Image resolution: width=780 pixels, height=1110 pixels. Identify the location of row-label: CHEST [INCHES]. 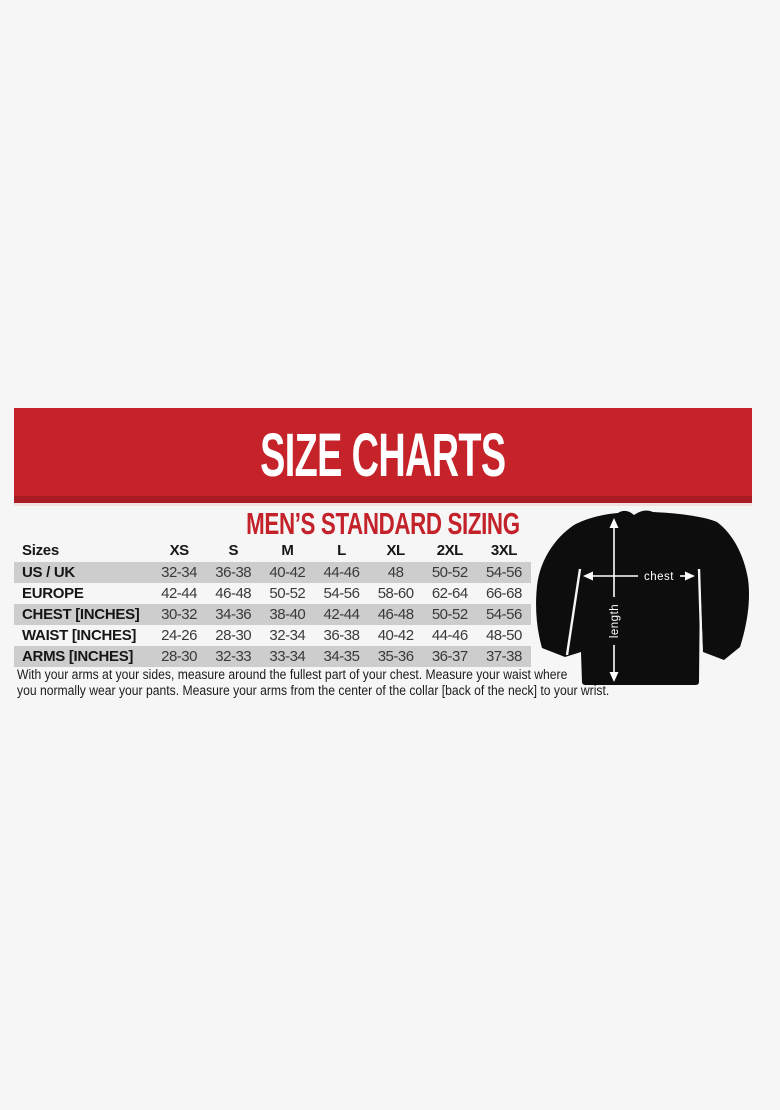
(81, 614).